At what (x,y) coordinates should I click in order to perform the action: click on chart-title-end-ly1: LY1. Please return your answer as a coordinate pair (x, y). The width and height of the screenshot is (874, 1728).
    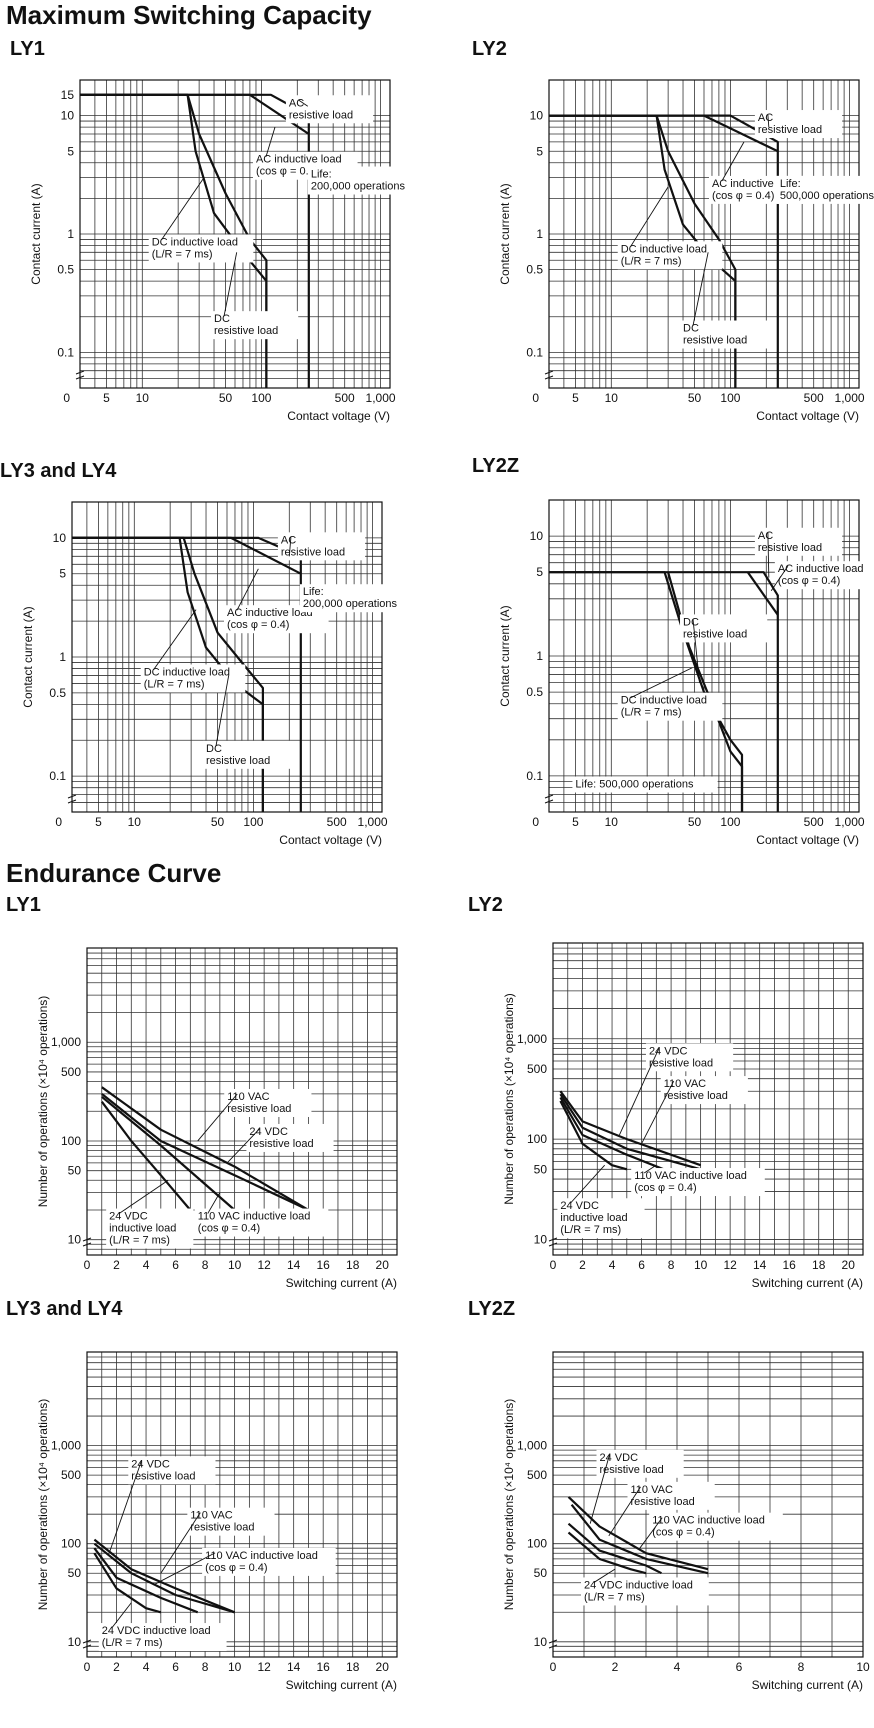
    Looking at the image, I should click on (23, 905).